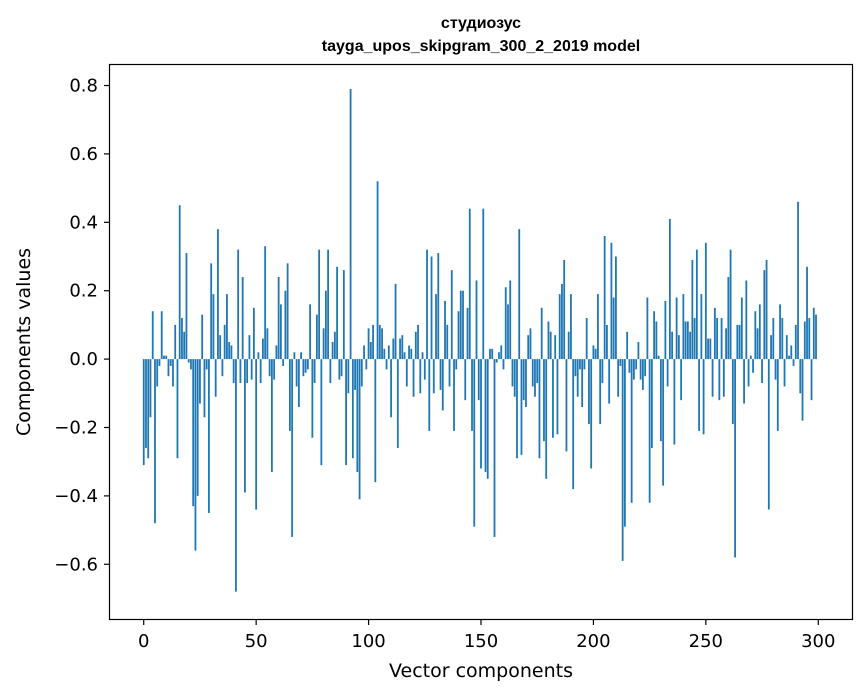  Describe the element at coordinates (83, 86) in the screenshot. I see `y-tick-label: 0.8` at that location.